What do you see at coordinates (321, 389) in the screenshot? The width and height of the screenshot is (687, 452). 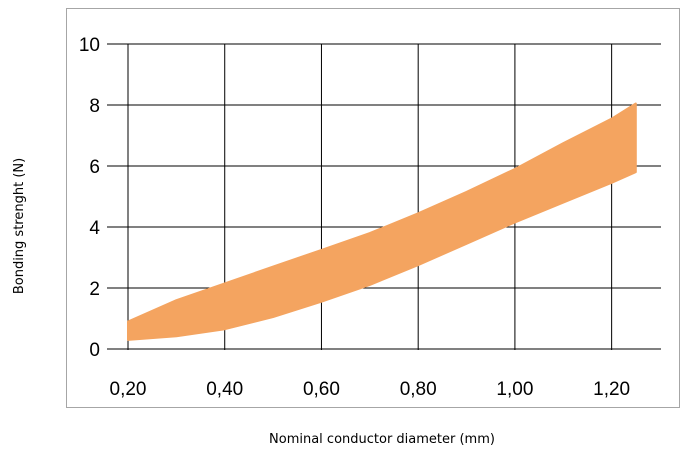 I see `x-tick-label: 0,60` at bounding box center [321, 389].